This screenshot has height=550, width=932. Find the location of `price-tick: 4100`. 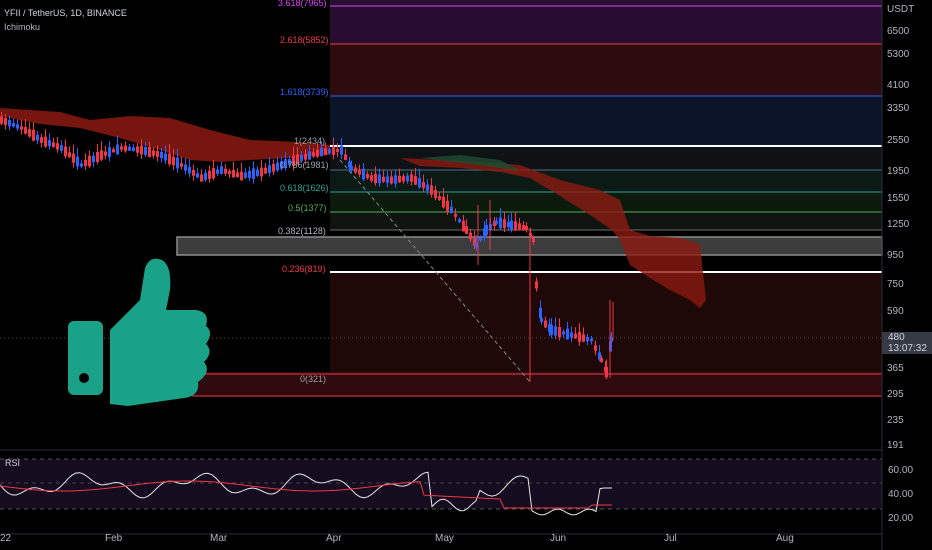

price-tick: 4100 is located at coordinates (898, 85).